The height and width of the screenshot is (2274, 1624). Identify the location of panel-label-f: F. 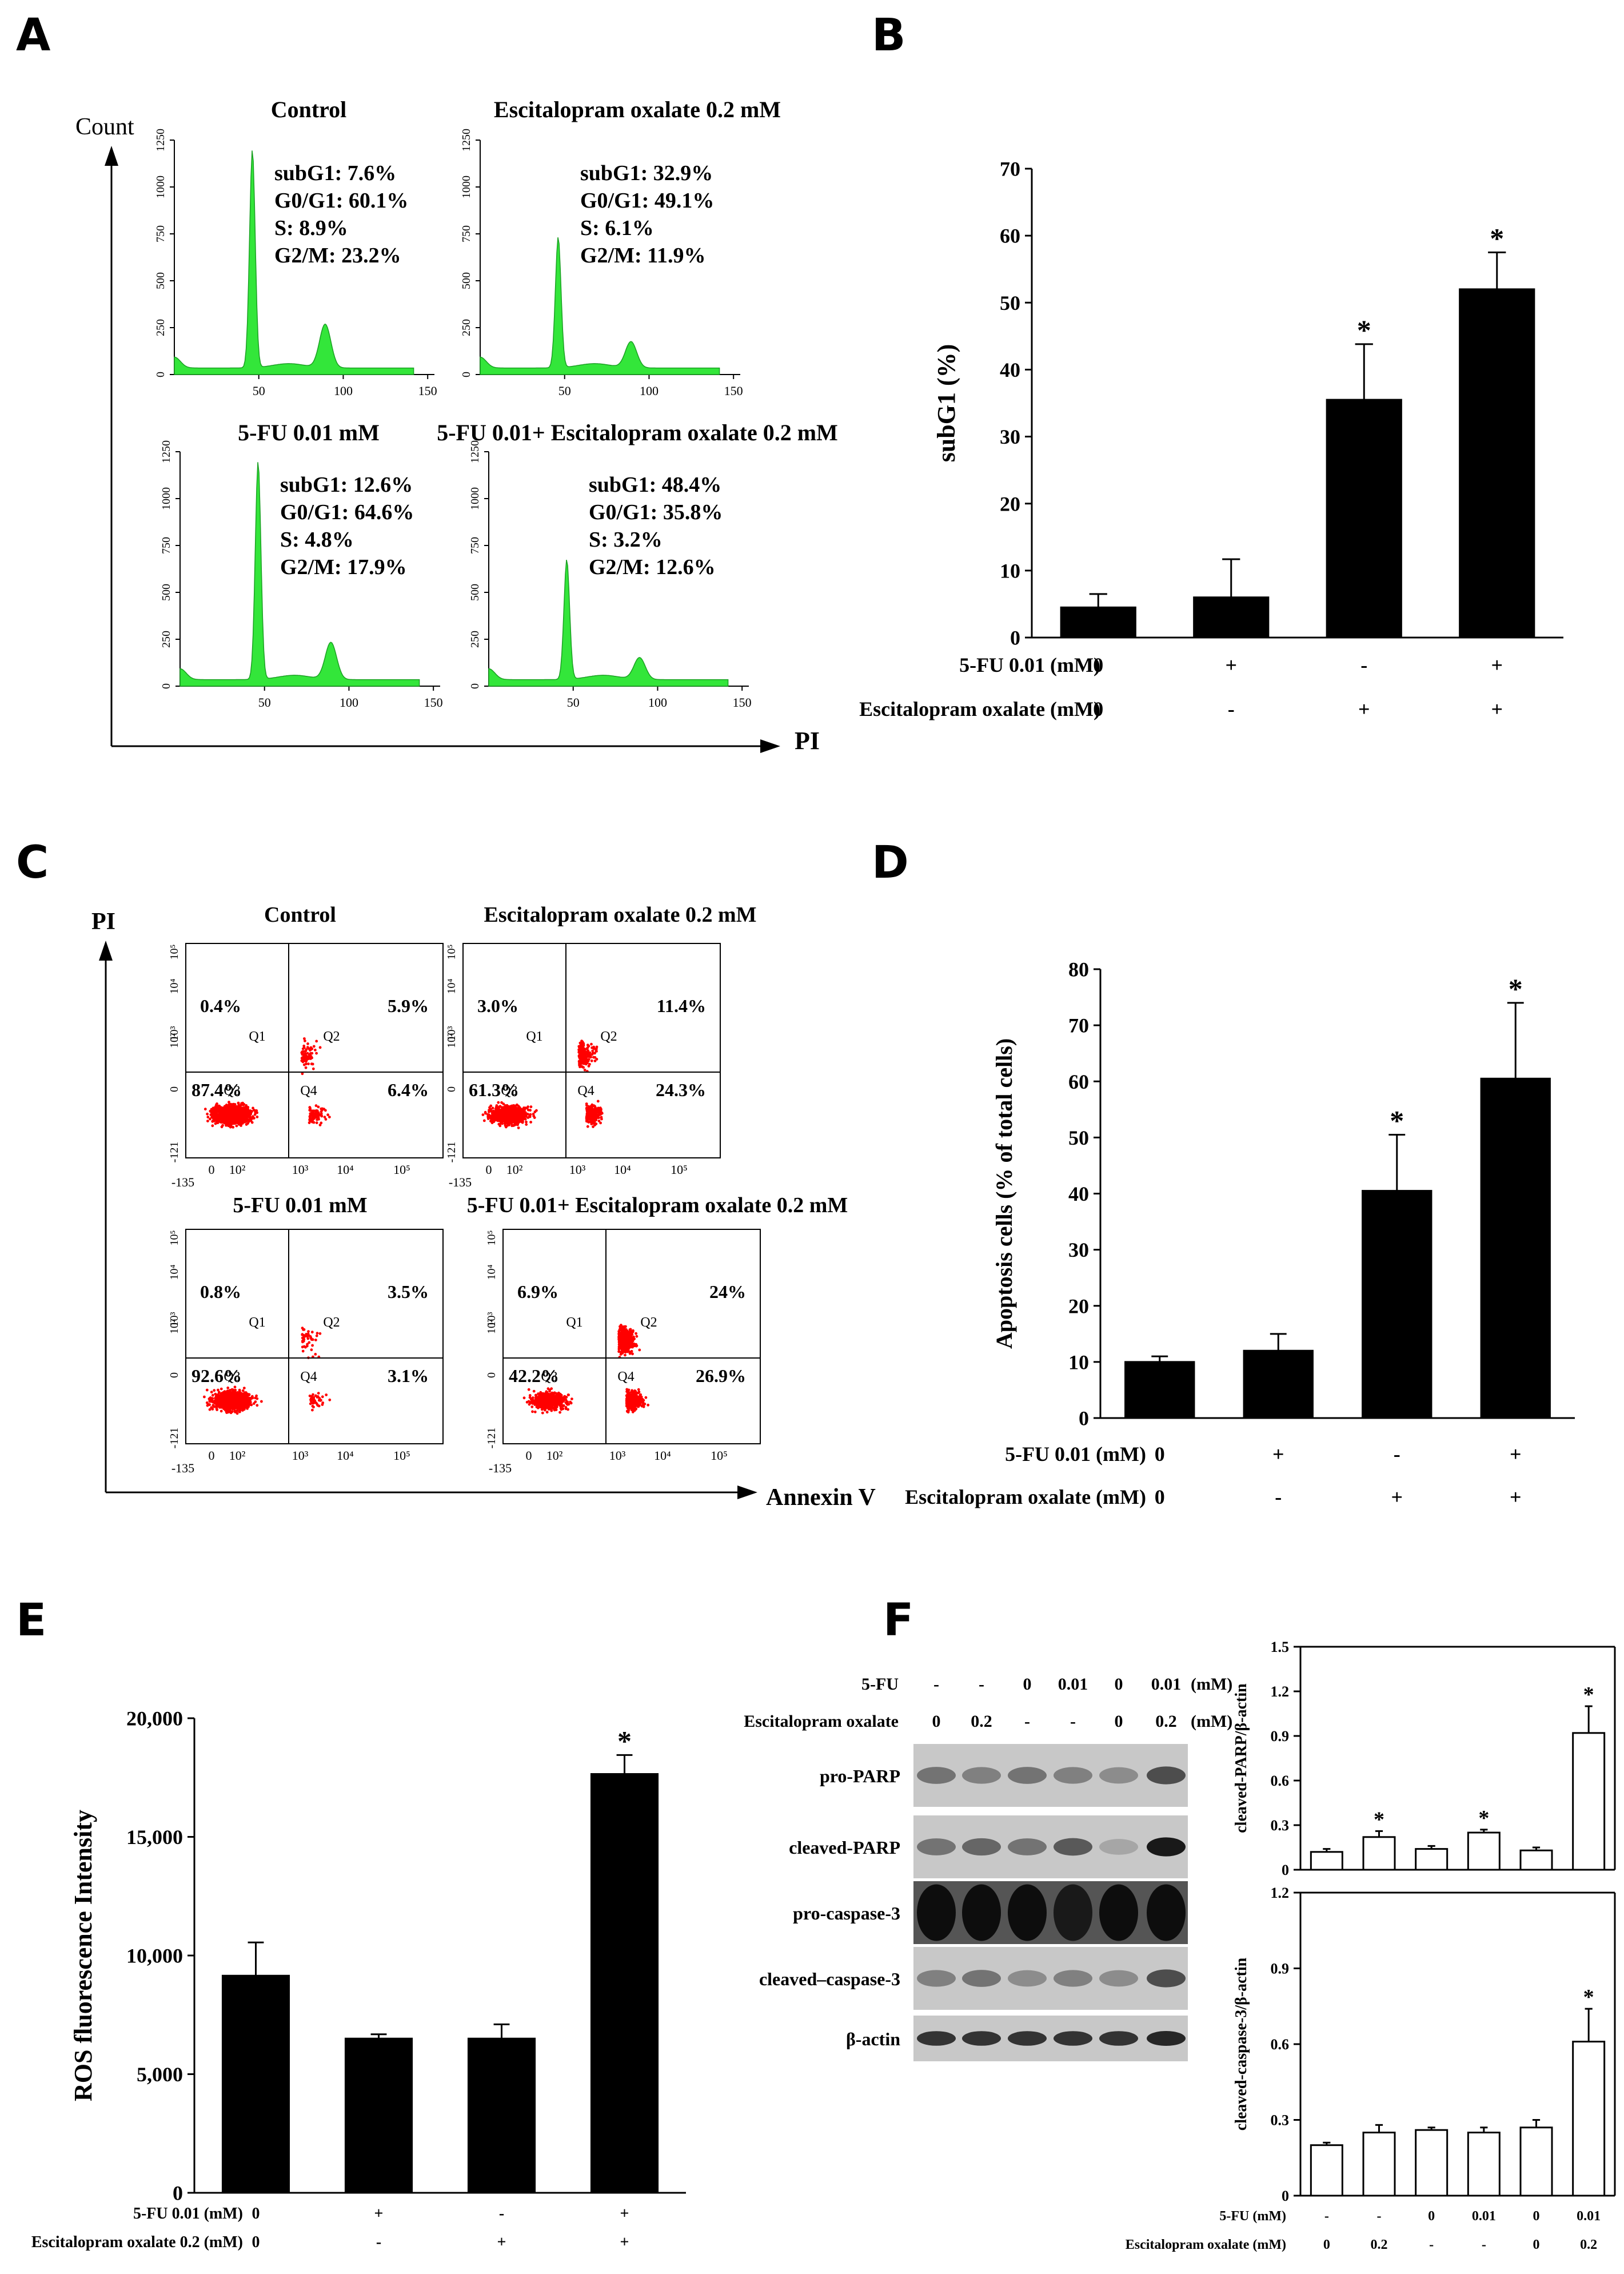
(898, 1620).